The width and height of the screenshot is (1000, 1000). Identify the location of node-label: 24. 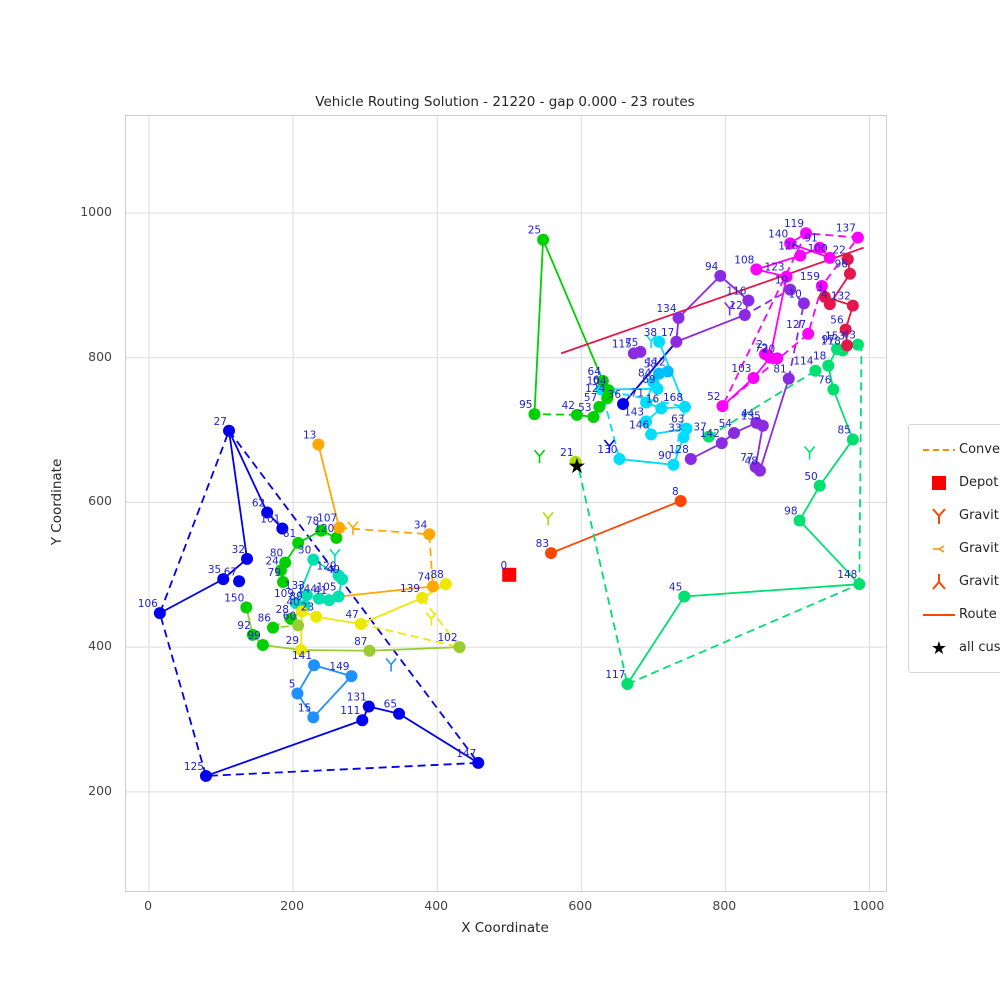
(273, 561).